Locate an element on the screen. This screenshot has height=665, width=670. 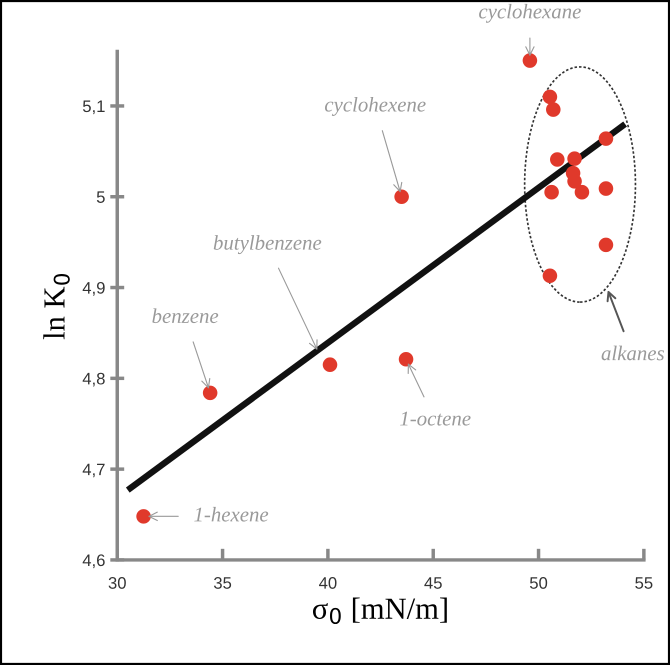
y-tick-label: 4,6 is located at coordinates (93, 561).